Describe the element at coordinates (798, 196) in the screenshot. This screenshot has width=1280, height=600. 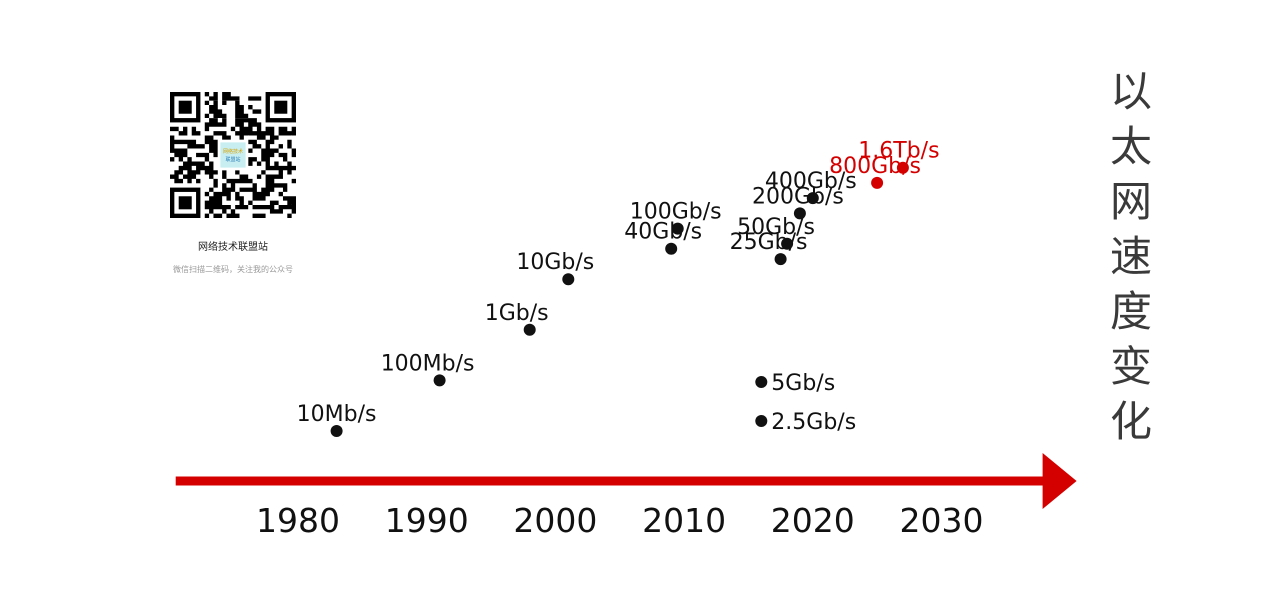
I see `data-point-label: 200Gb/s` at that location.